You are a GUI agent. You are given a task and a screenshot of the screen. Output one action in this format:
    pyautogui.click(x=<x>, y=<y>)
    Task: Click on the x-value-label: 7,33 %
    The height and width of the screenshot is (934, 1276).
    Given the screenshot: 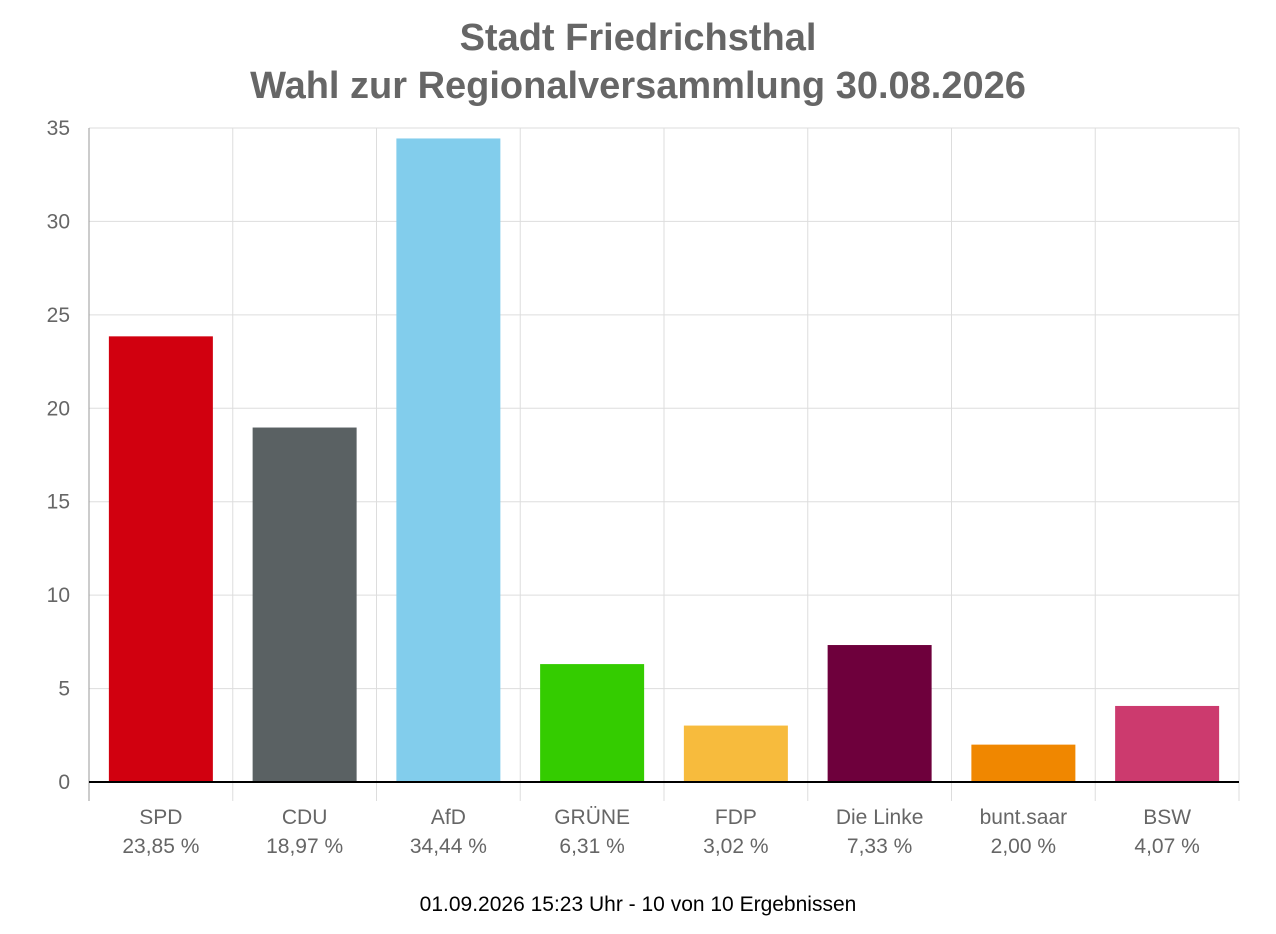 What is the action you would take?
    pyautogui.click(x=879, y=846)
    